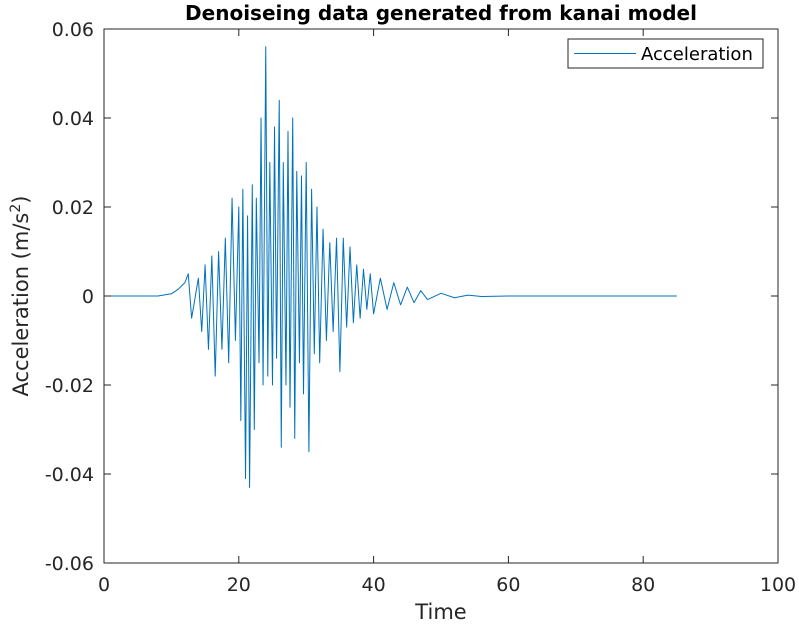 The height and width of the screenshot is (624, 799). What do you see at coordinates (239, 585) in the screenshot?
I see `x-tick-label: 20` at bounding box center [239, 585].